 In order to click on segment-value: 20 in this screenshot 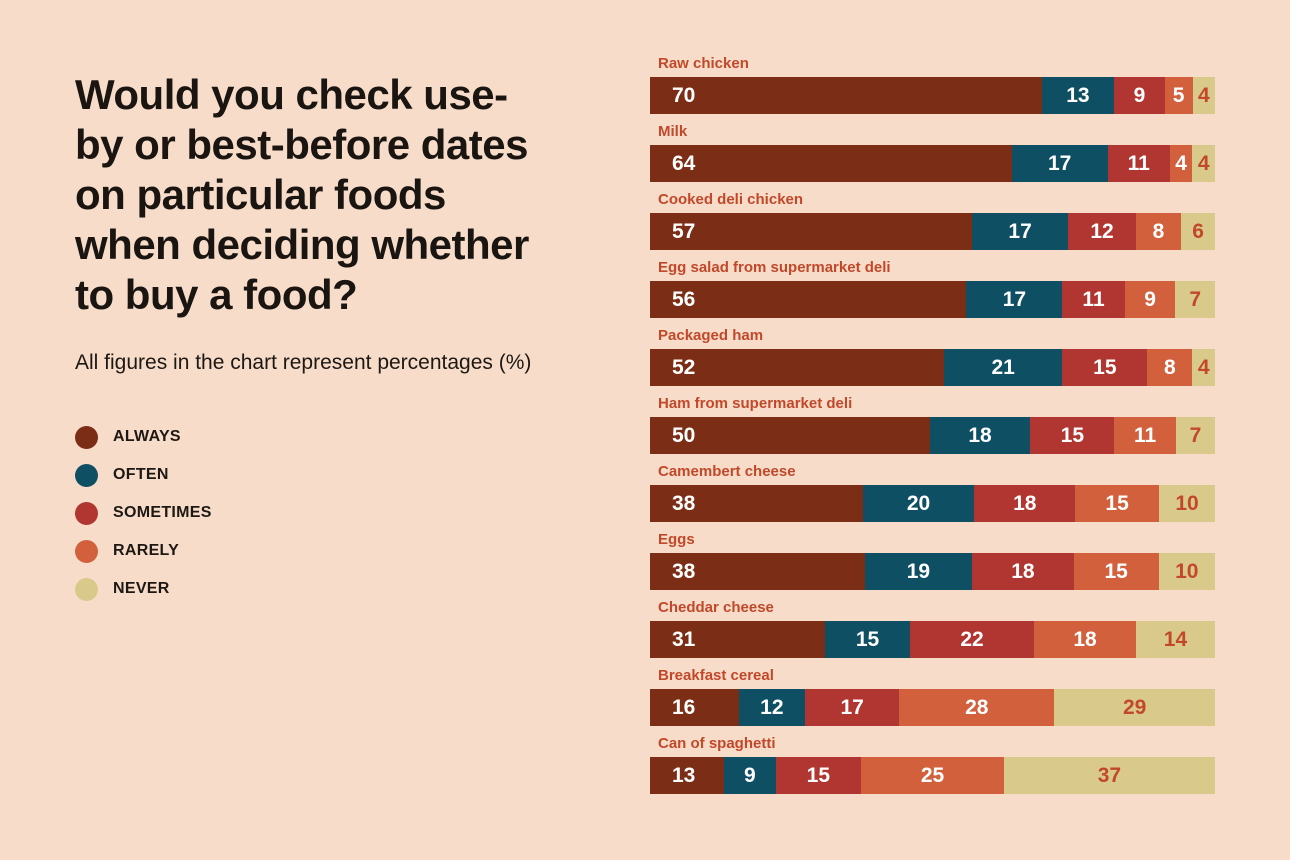, I will do `click(918, 503)`.